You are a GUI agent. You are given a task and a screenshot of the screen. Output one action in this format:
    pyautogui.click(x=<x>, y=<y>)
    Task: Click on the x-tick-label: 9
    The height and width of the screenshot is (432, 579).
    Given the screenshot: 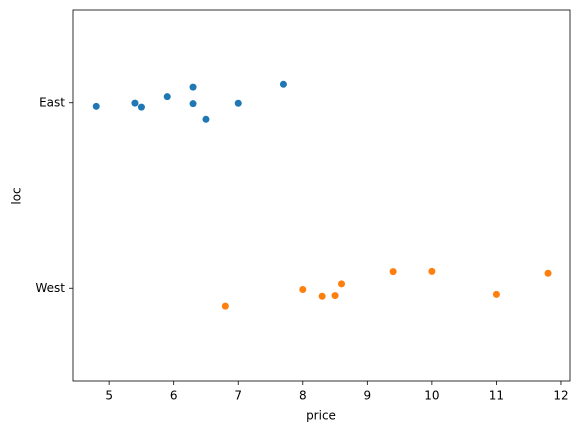 What is the action you would take?
    pyautogui.click(x=368, y=396)
    